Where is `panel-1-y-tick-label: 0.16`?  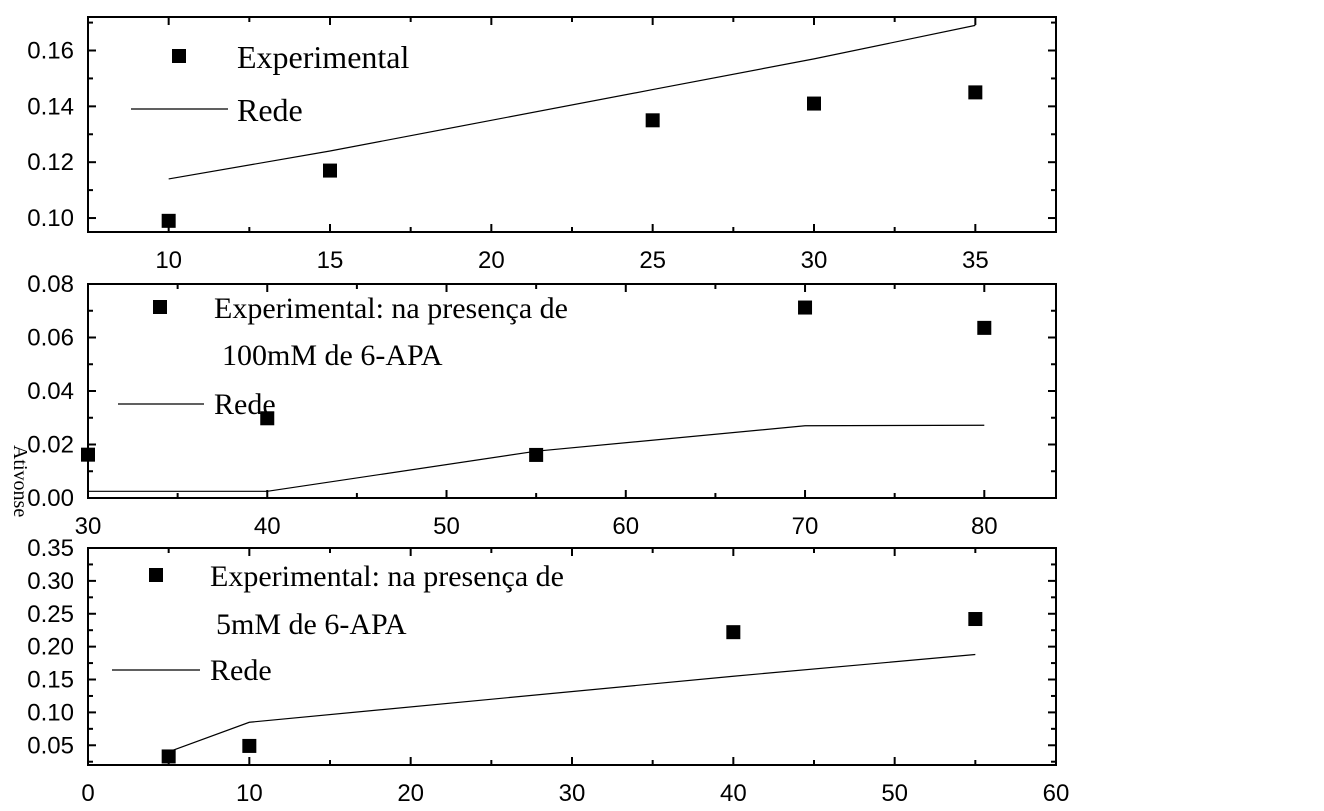 panel-1-y-tick-label: 0.16 is located at coordinates (50, 51).